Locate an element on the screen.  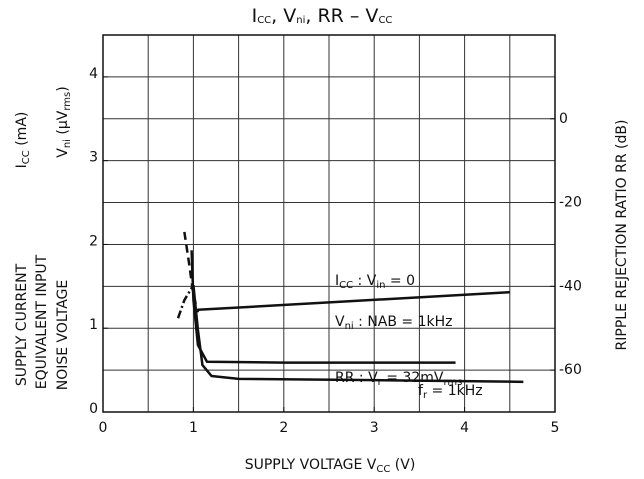
annotation-part: V is located at coordinates (340, 322).